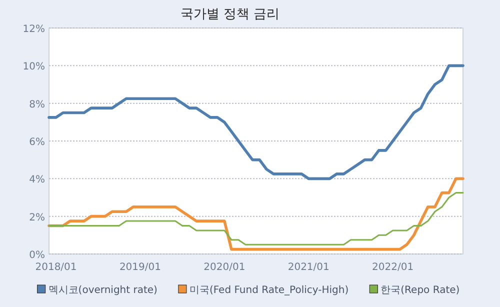 Image resolution: width=500 pixels, height=307 pixels. What do you see at coordinates (269, 290) in the screenshot?
I see `legend-label: 미국(Fed Fund Rate_Policy-High)` at bounding box center [269, 290].